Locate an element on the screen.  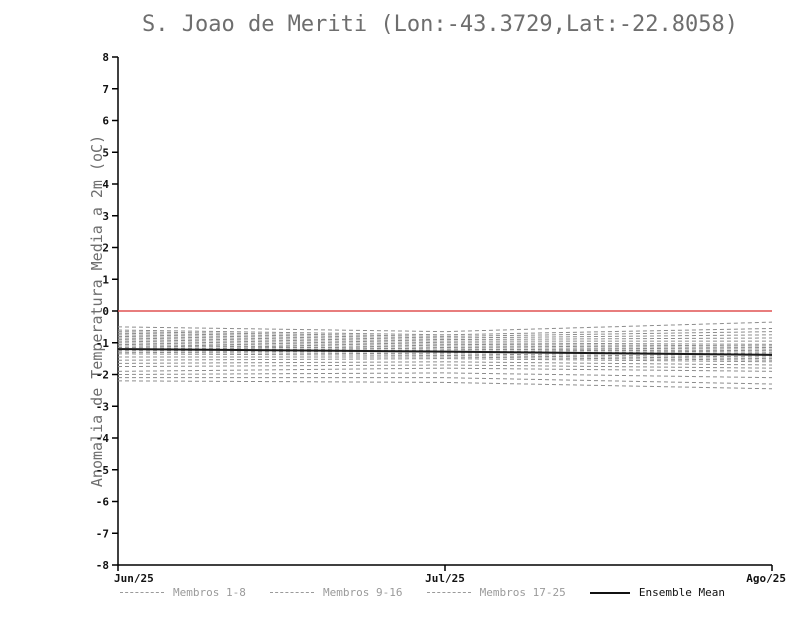
y-tick-label: 6 is located at coordinates (105, 121).